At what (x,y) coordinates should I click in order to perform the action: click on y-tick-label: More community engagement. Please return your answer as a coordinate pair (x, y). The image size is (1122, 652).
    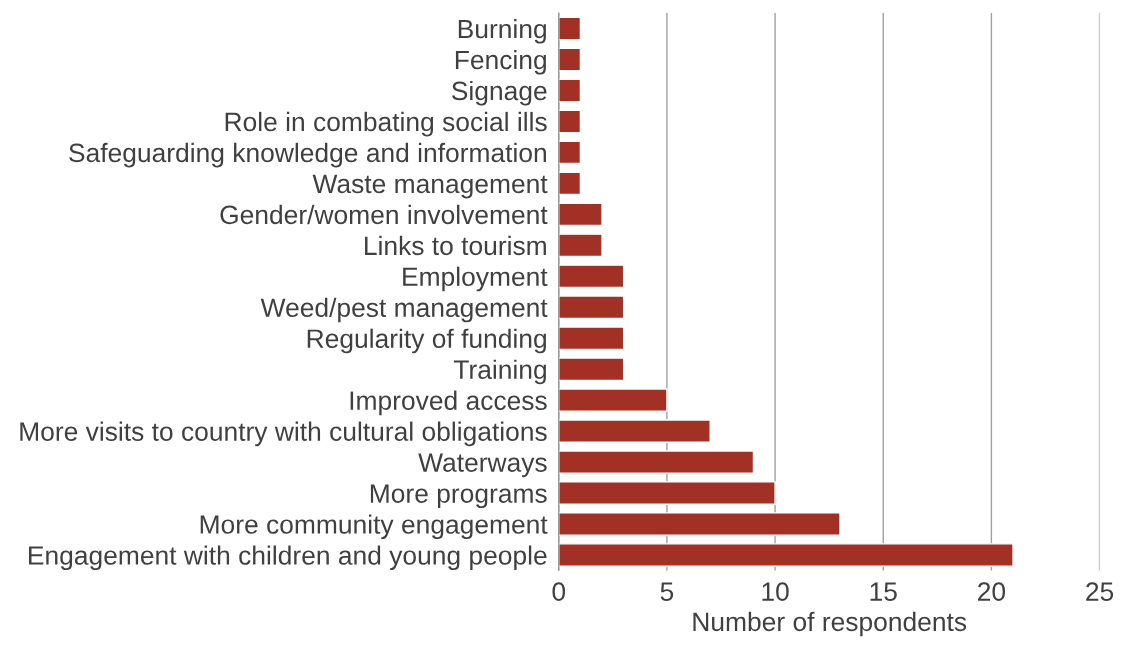
    Looking at the image, I should click on (374, 527).